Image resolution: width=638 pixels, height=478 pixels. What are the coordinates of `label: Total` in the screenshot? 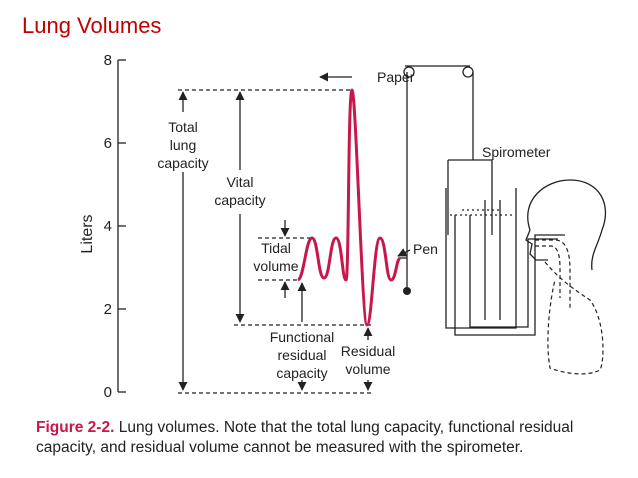 It's located at (183, 127).